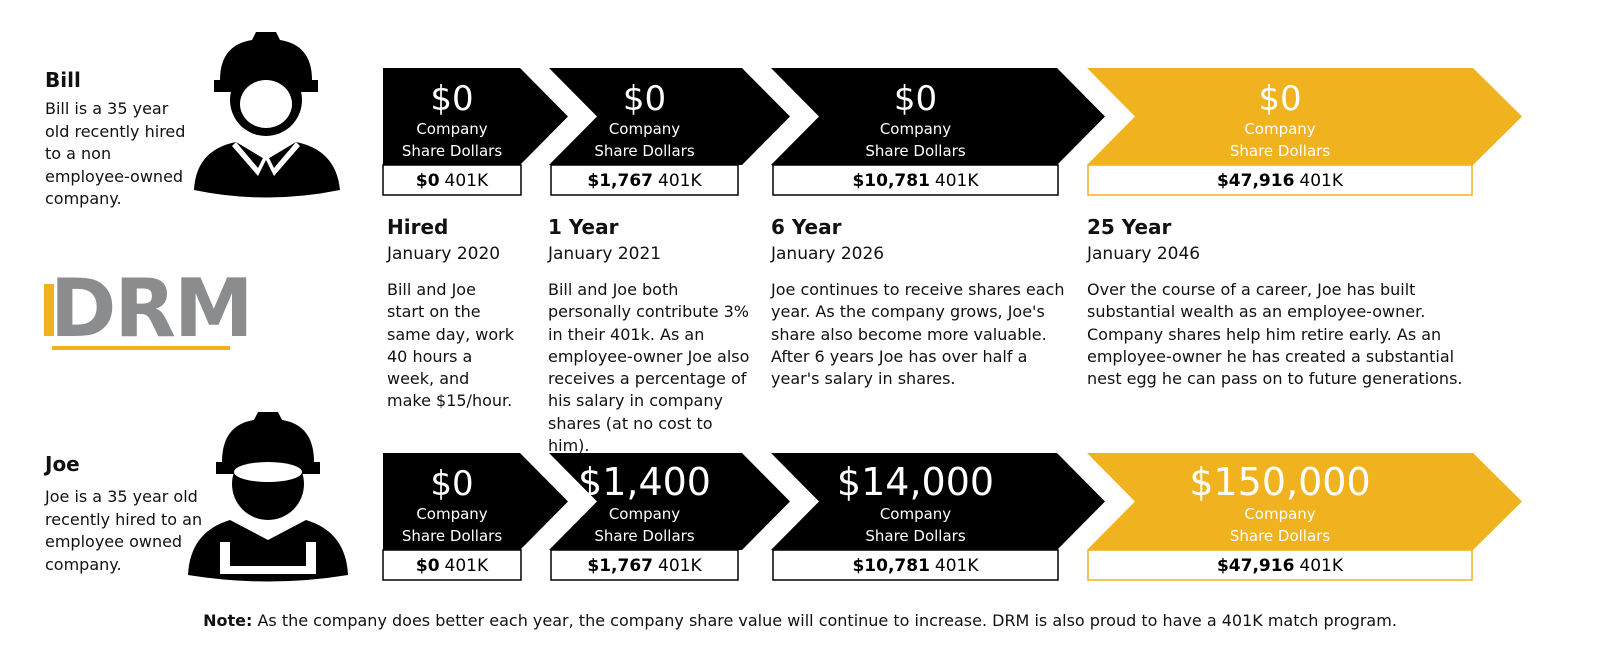  What do you see at coordinates (828, 254) in the screenshot?
I see `stage-date: January 2026` at bounding box center [828, 254].